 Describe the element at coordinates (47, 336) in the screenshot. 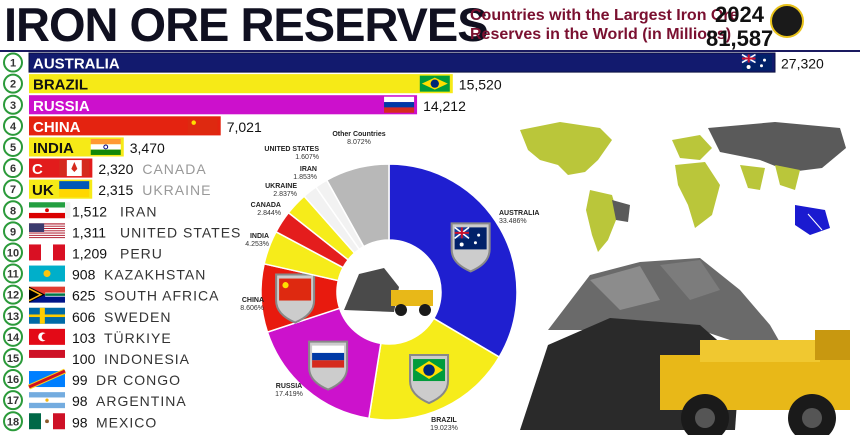

I see `turkiye-flag-icon` at that location.